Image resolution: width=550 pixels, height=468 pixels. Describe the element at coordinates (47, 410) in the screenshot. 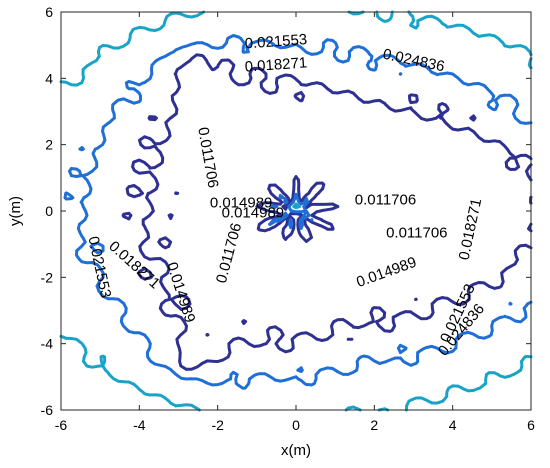

I see `y-tick-label: -6` at that location.